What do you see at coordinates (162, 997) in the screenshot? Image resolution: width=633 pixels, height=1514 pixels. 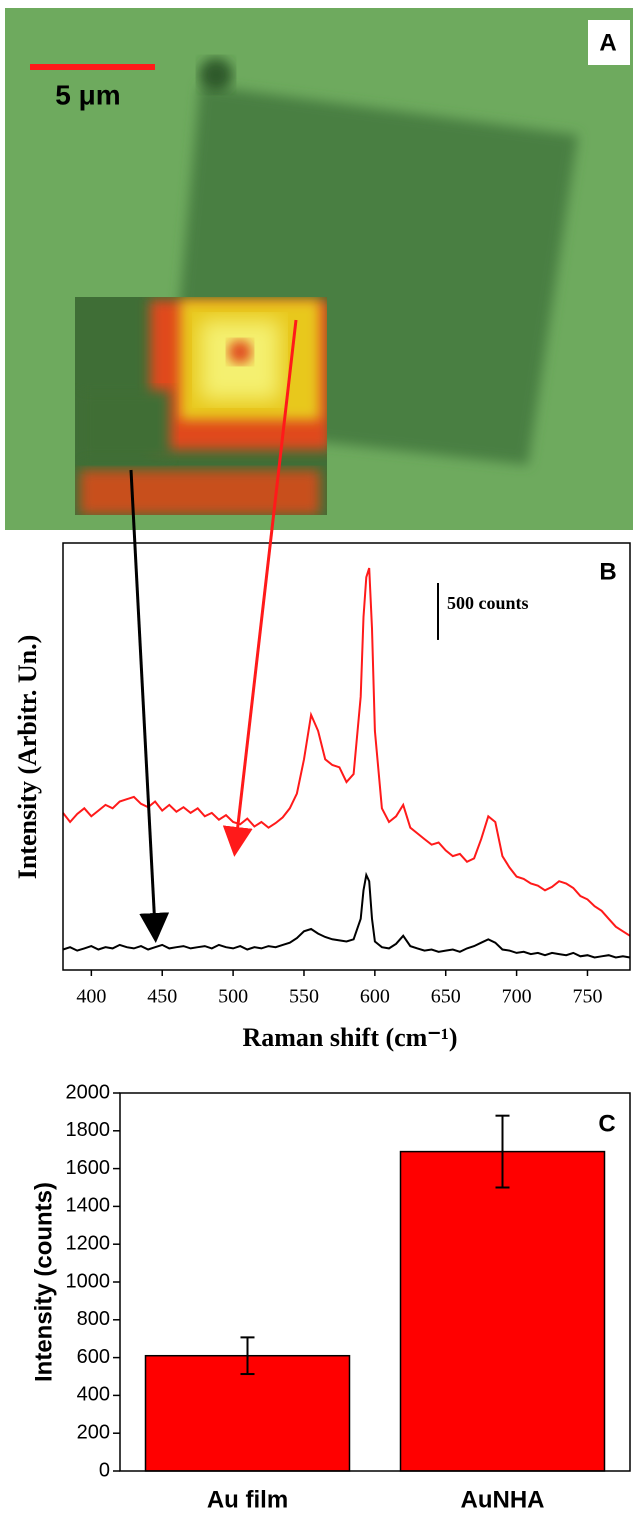 I see `x-tick-label: 450` at bounding box center [162, 997].